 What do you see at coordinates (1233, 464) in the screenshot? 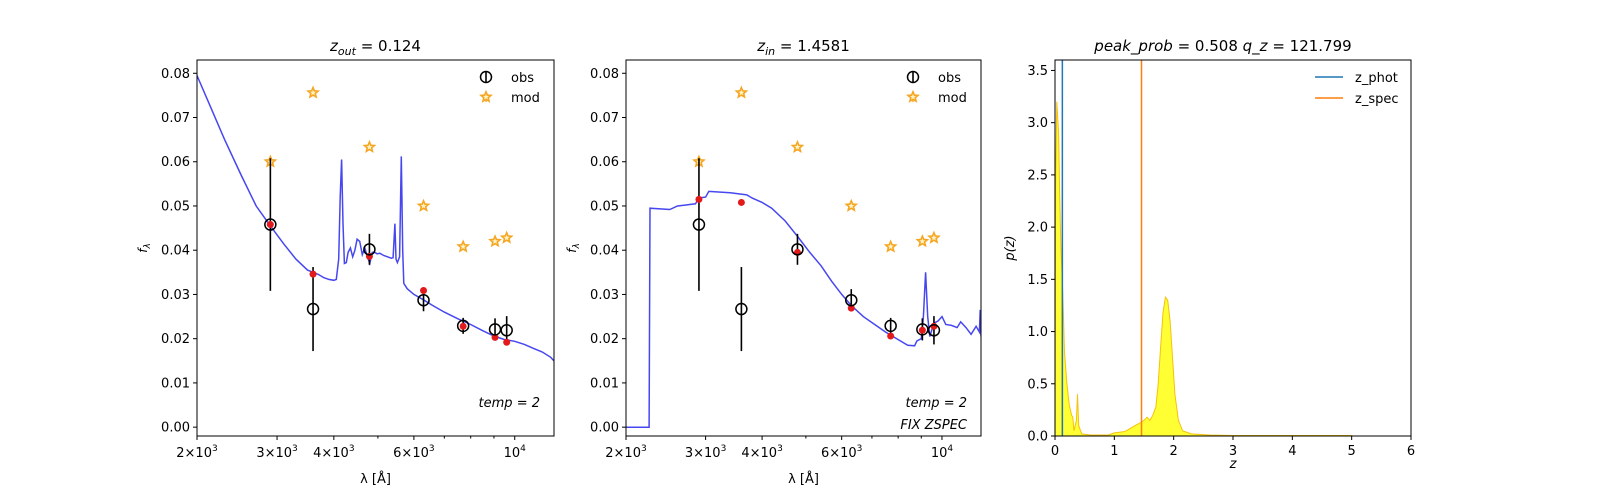
I see `x-axis-label: z` at bounding box center [1233, 464].